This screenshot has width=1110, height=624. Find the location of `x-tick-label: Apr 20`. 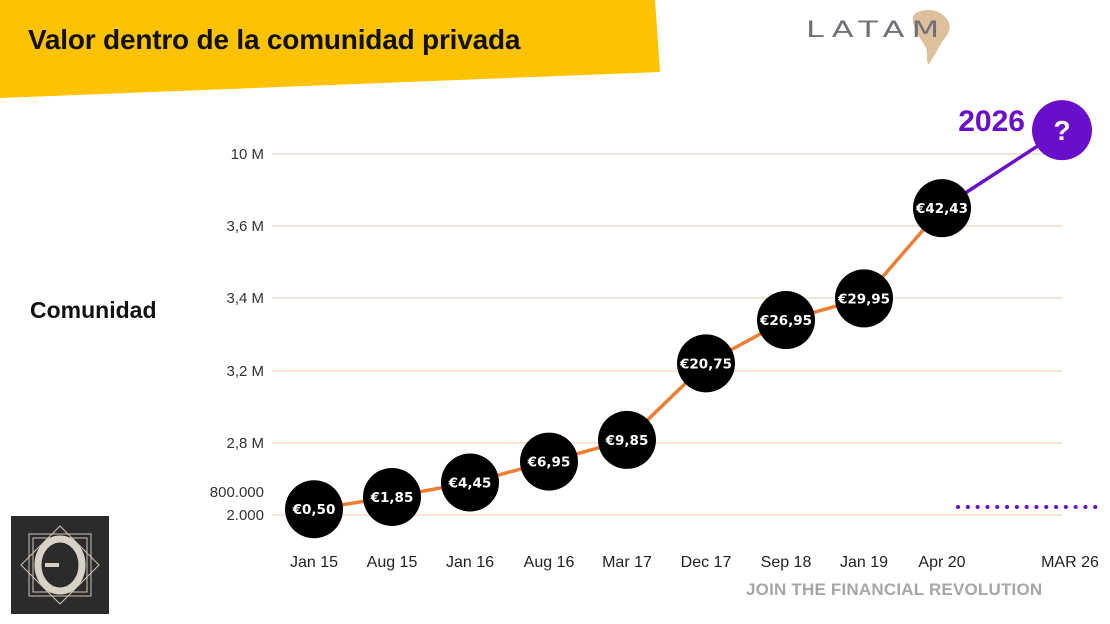

x-tick-label: Apr 20 is located at coordinates (941, 562).